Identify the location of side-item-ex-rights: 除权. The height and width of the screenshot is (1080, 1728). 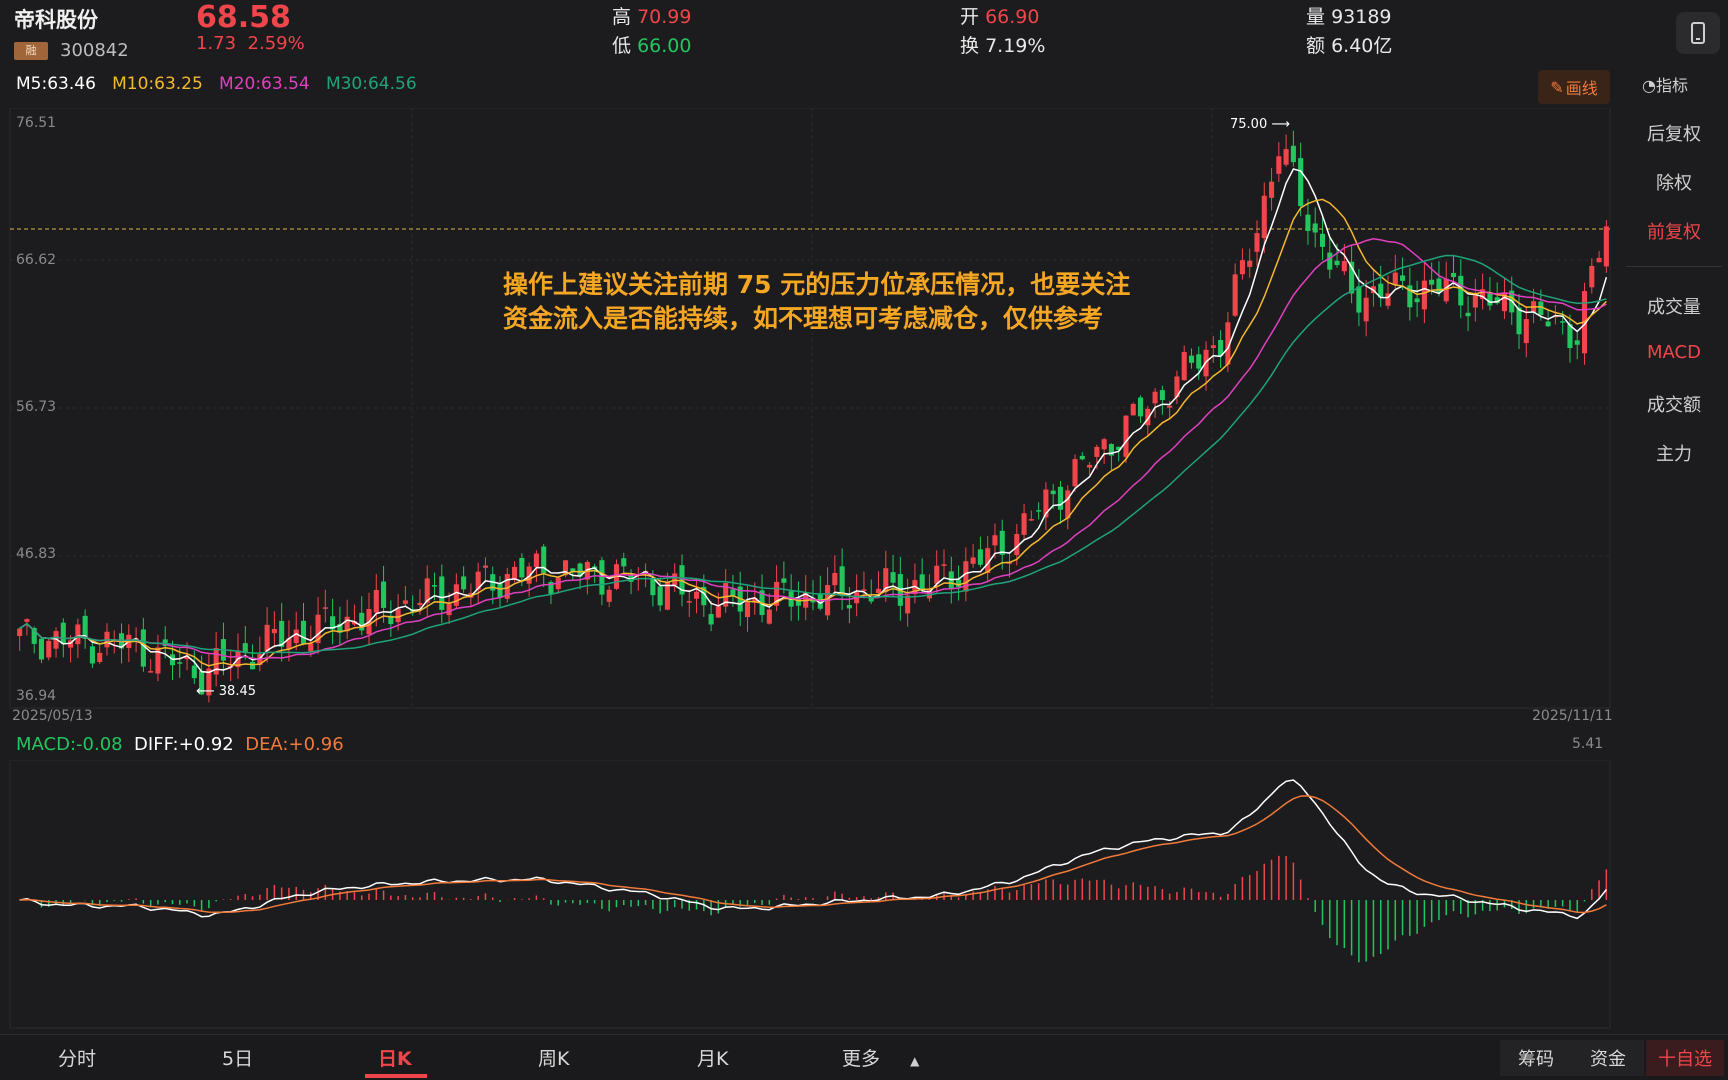
(1674, 183).